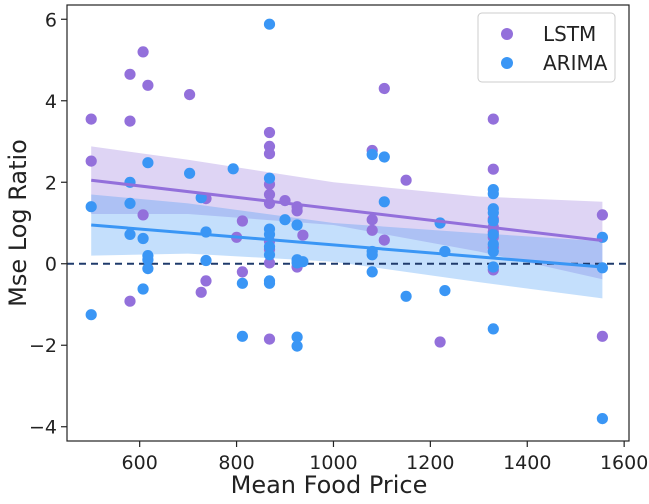 Image resolution: width=649 pixels, height=504 pixels. Describe the element at coordinates (51, 265) in the screenshot. I see `y-tick-label: 0` at that location.